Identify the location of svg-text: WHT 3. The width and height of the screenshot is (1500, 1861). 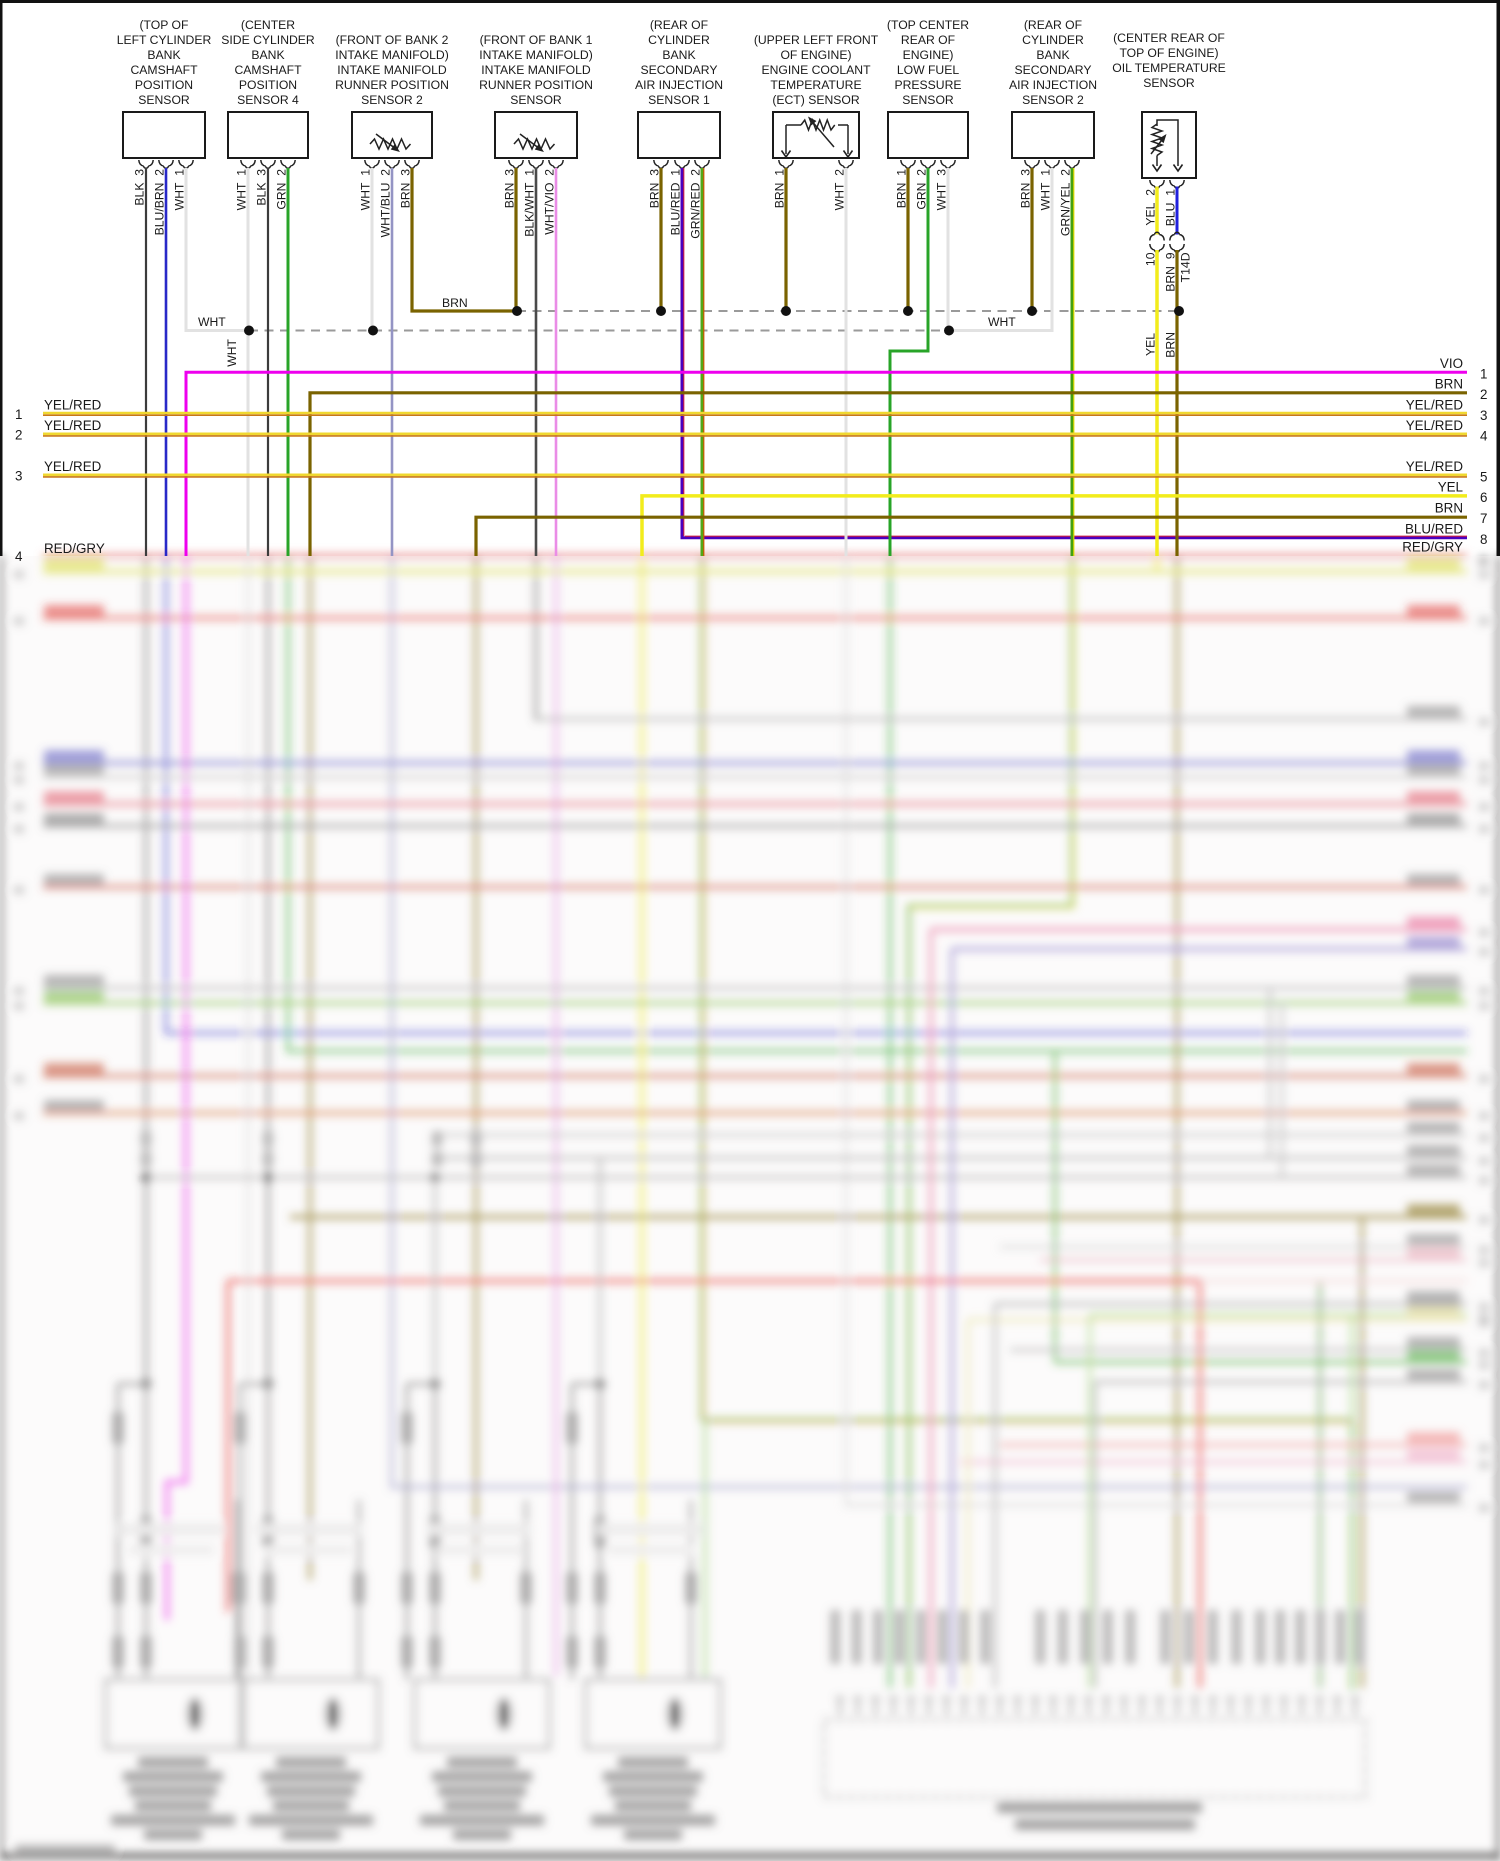
(942, 190).